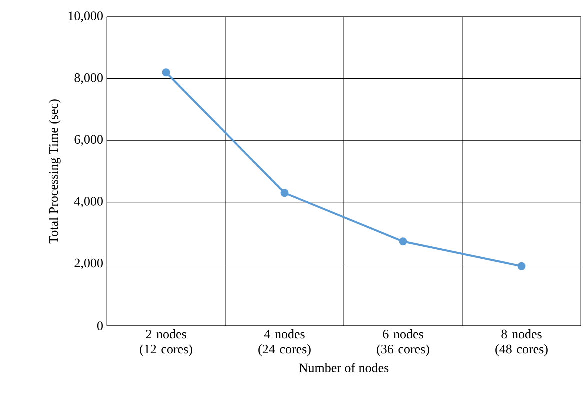  I want to click on x-tick-label: 6 nodes (36 cores), so click(403, 343).